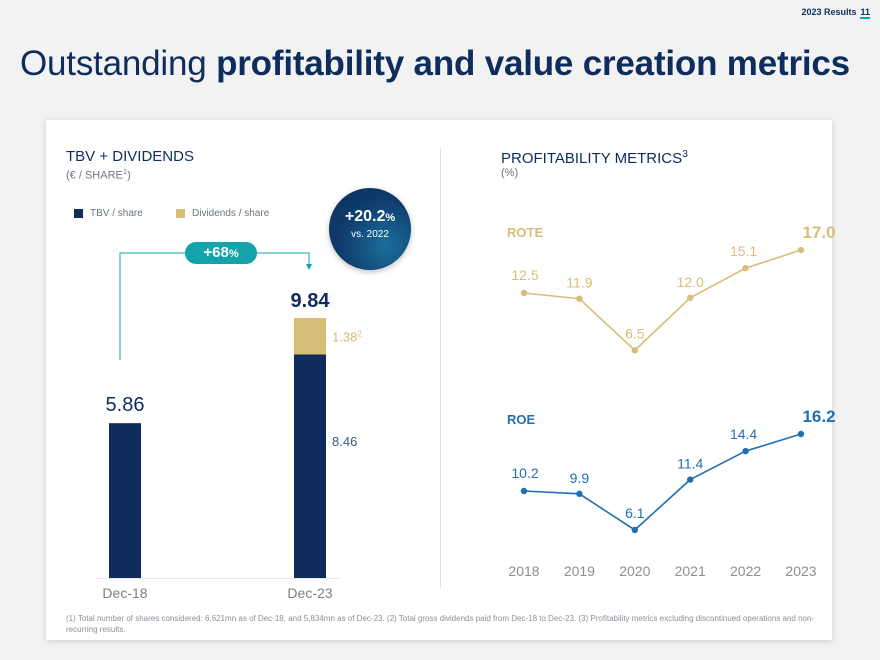 Image resolution: width=880 pixels, height=660 pixels. I want to click on growth-pill: +68%, so click(221, 253).